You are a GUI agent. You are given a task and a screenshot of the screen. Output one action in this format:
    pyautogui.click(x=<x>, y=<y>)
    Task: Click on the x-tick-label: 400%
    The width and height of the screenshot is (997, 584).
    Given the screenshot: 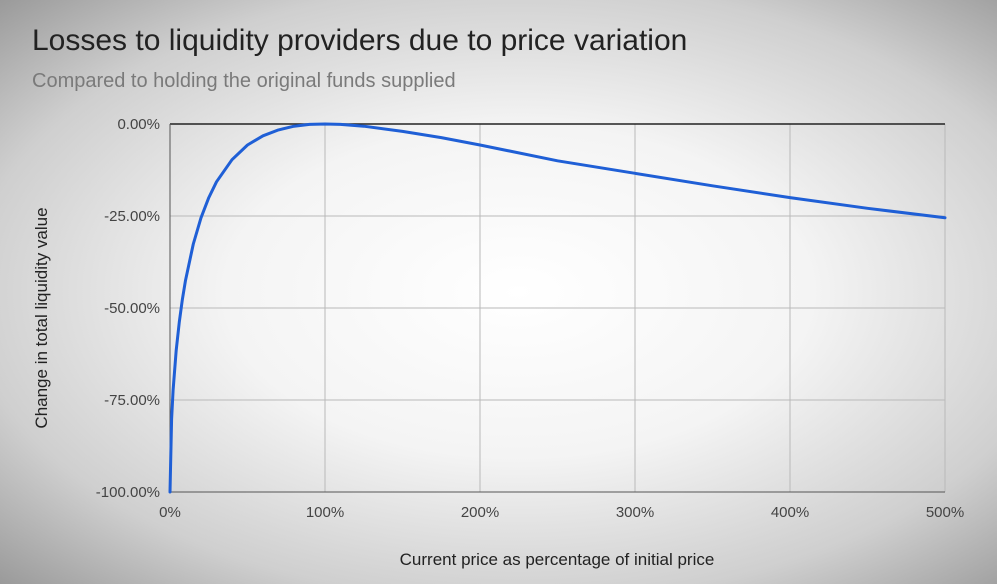 What is the action you would take?
    pyautogui.click(x=790, y=512)
    